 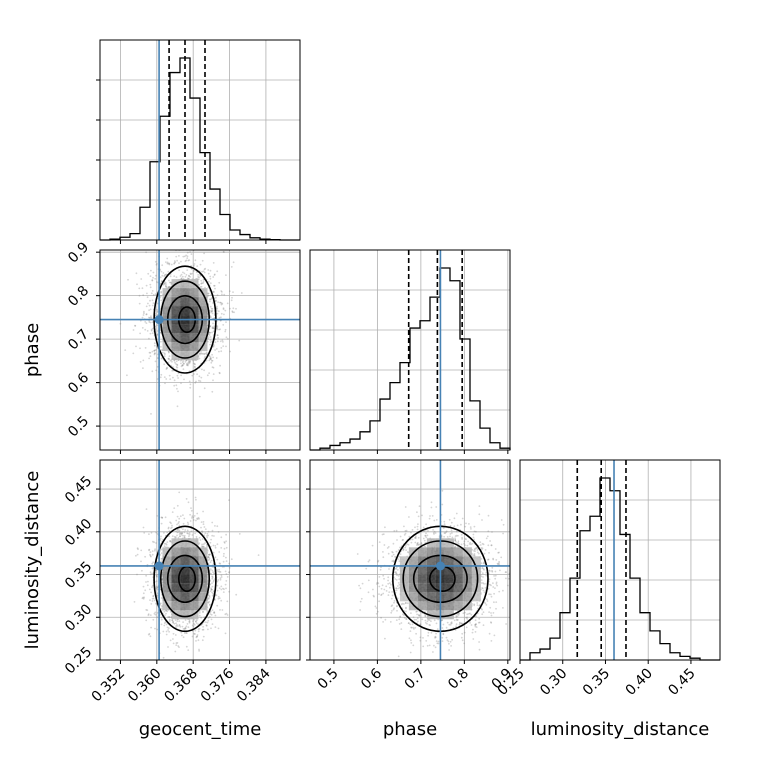 What do you see at coordinates (78, 296) in the screenshot?
I see `y-tick-label: 0.8` at bounding box center [78, 296].